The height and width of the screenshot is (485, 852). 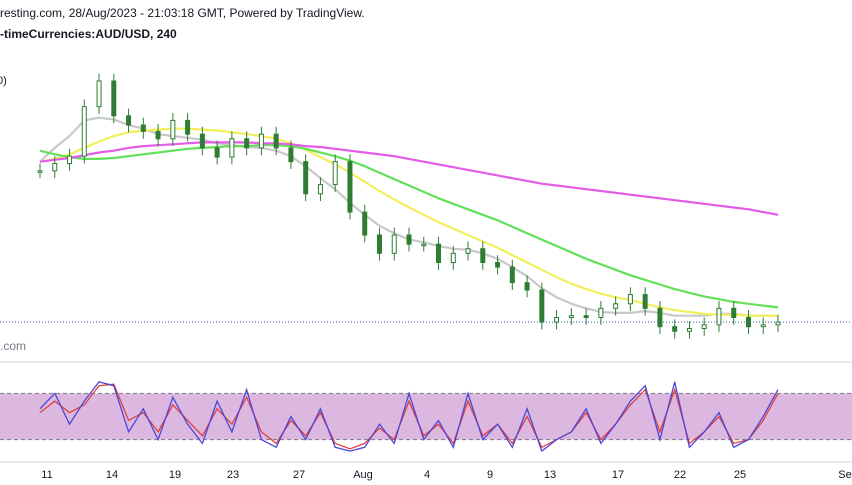 I want to click on x-tick-label: 25, so click(x=740, y=475).